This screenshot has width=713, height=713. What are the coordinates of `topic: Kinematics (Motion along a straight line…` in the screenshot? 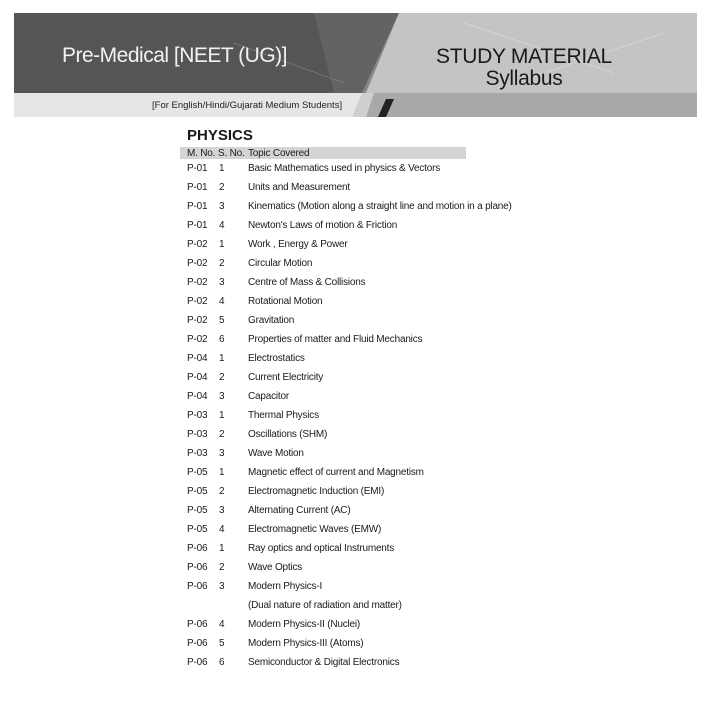 It's located at (380, 206).